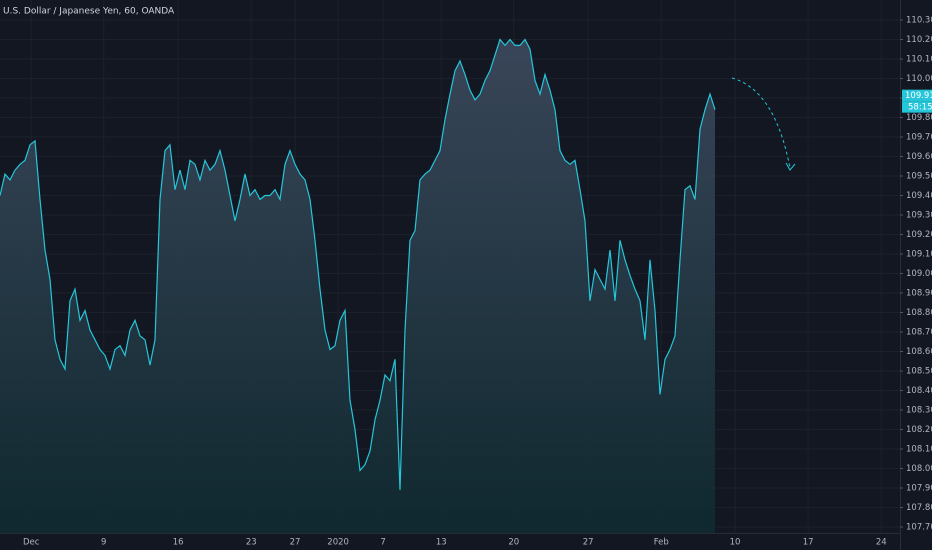  I want to click on x-tick-label: Feb, so click(661, 542).